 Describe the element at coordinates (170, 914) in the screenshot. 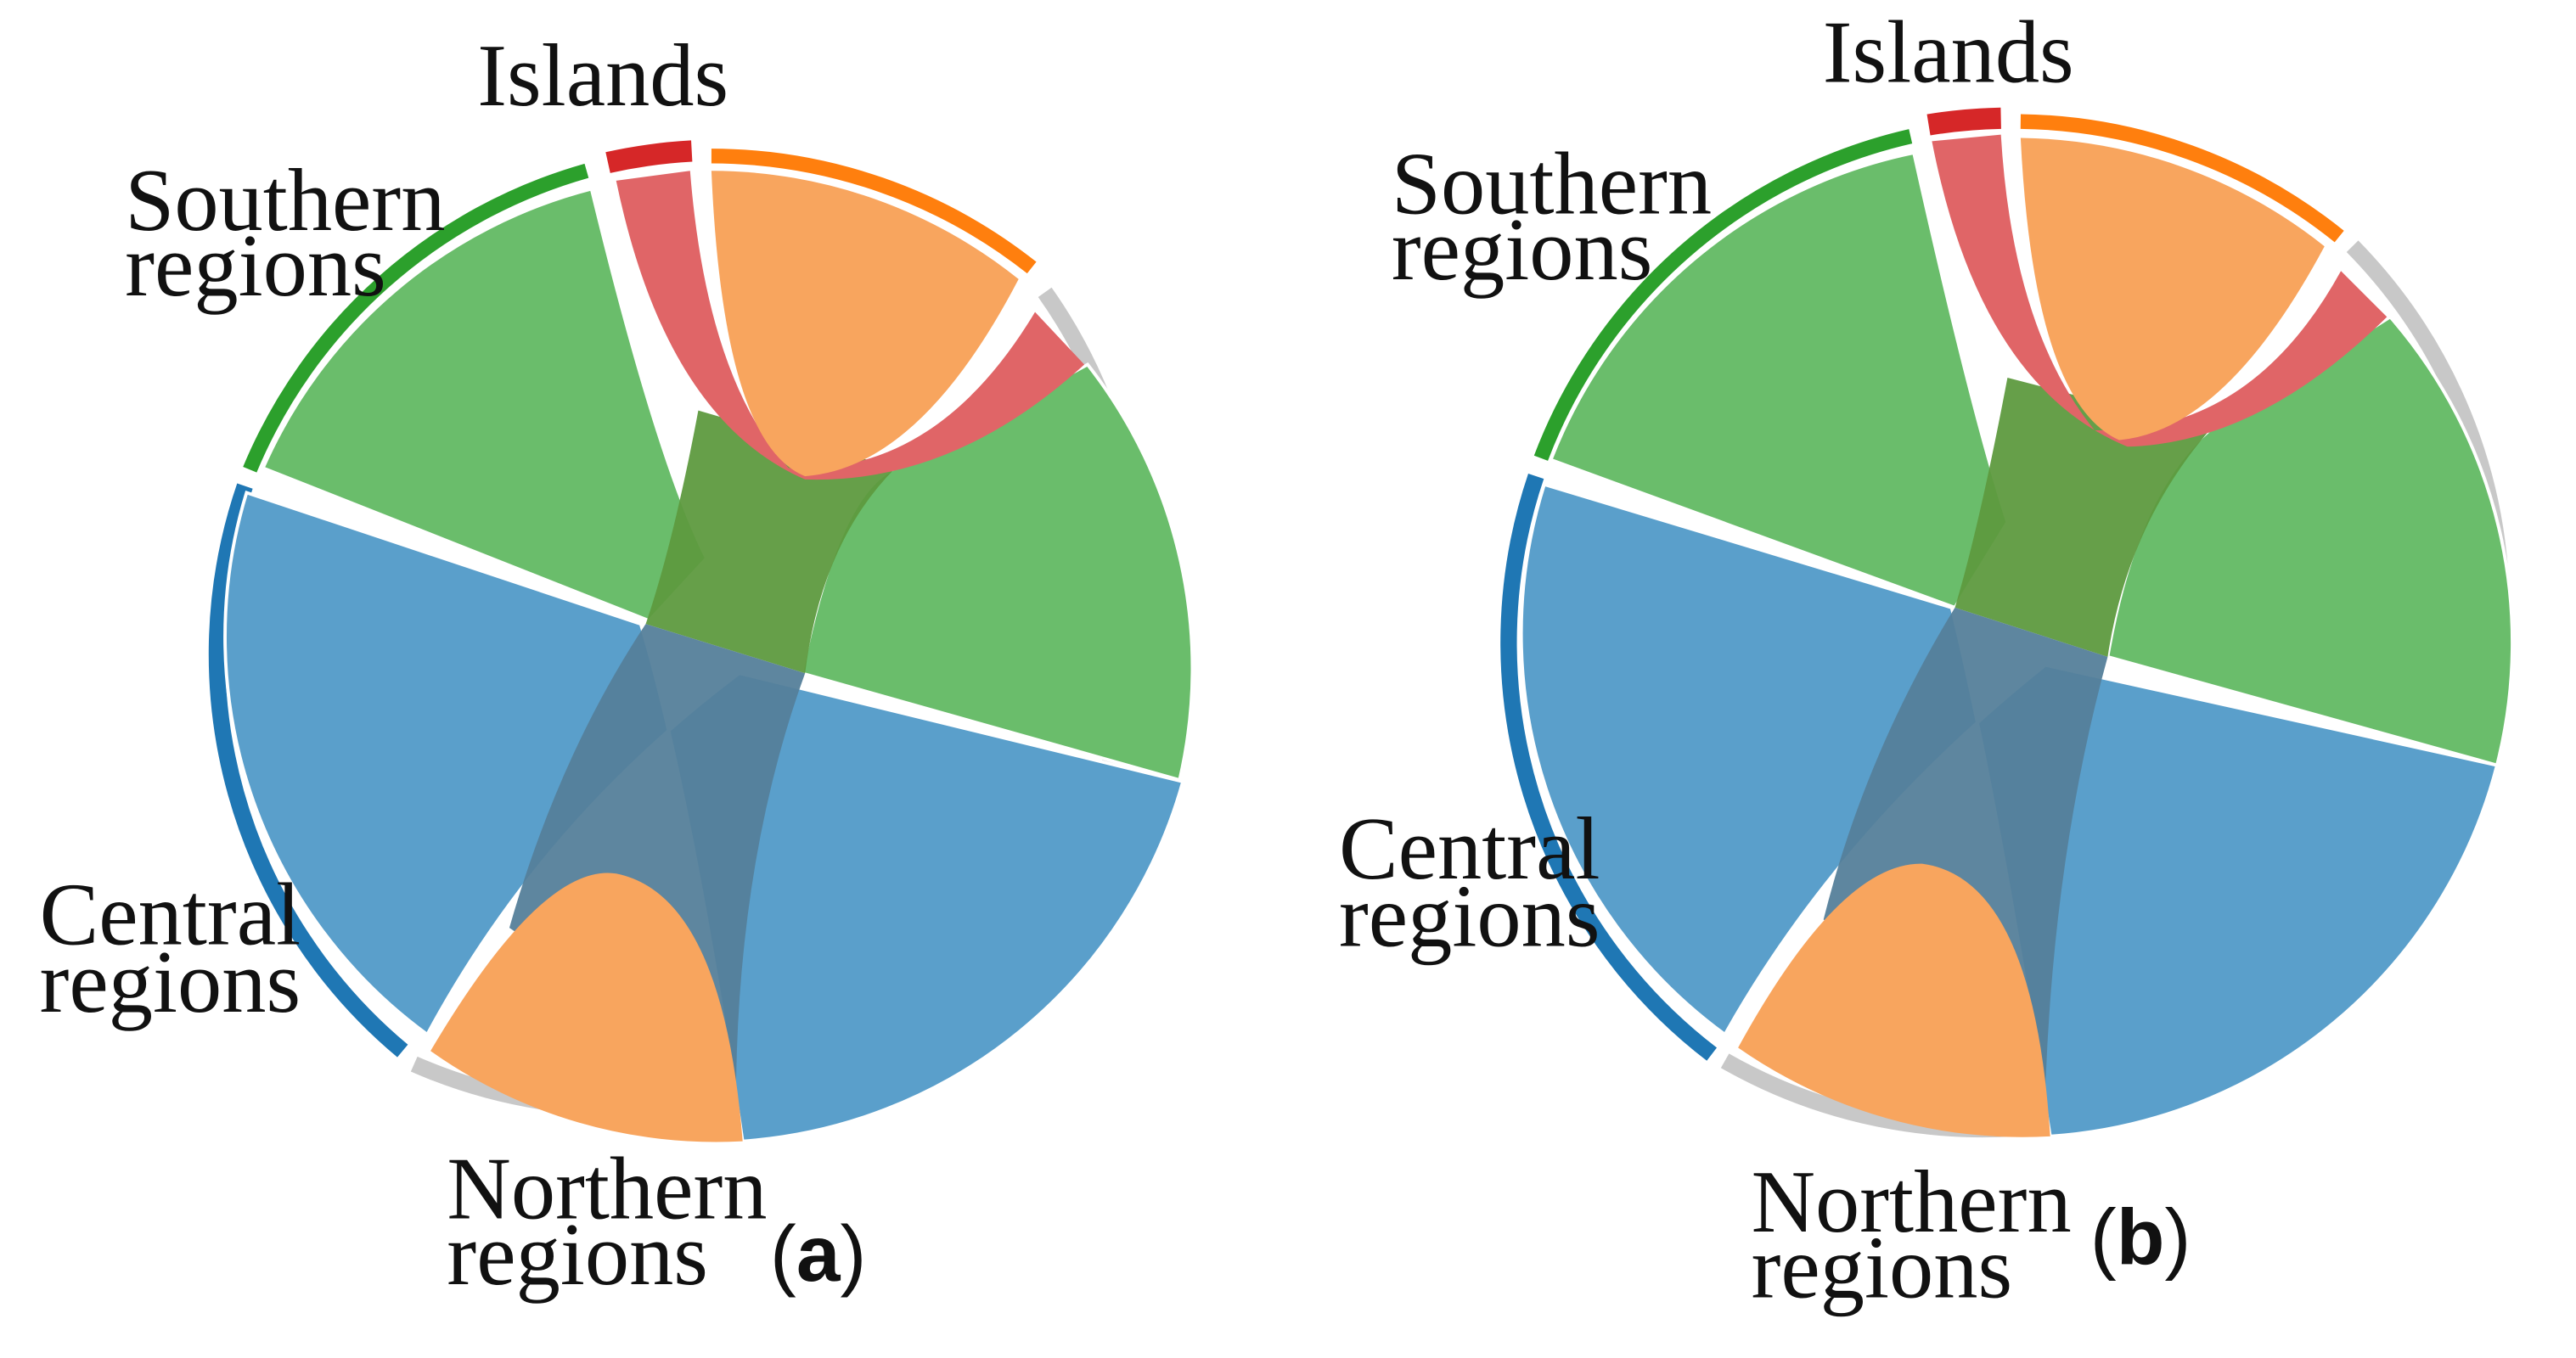

I see `label-central-a: Central` at that location.